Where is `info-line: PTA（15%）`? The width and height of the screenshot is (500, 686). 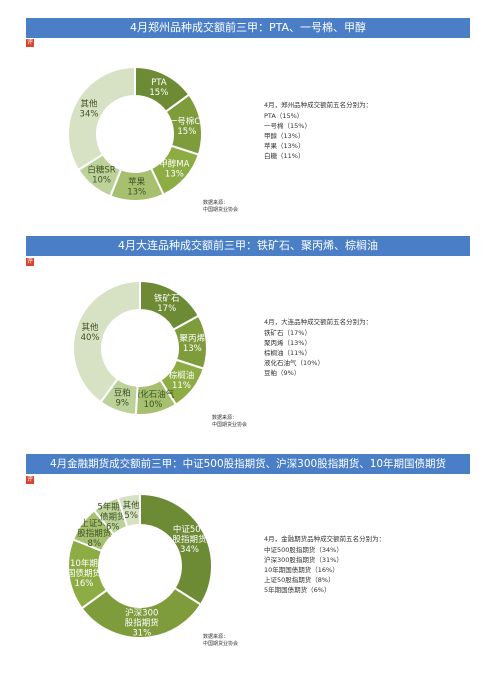 info-line: PTA（15%） is located at coordinates (284, 116).